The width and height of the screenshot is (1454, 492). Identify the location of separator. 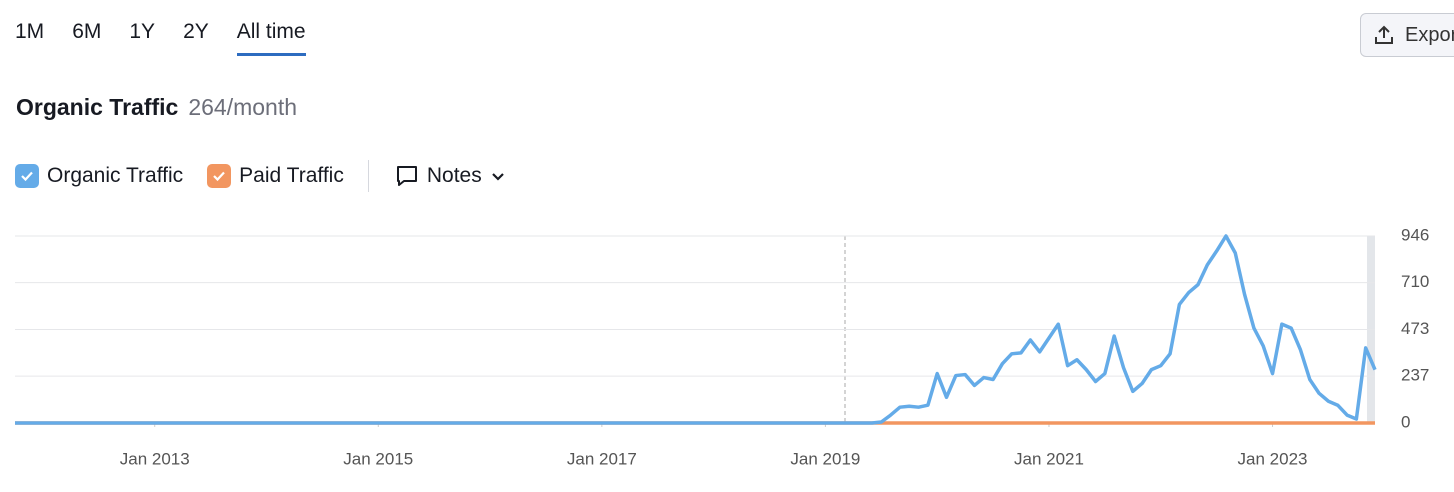
(368, 176).